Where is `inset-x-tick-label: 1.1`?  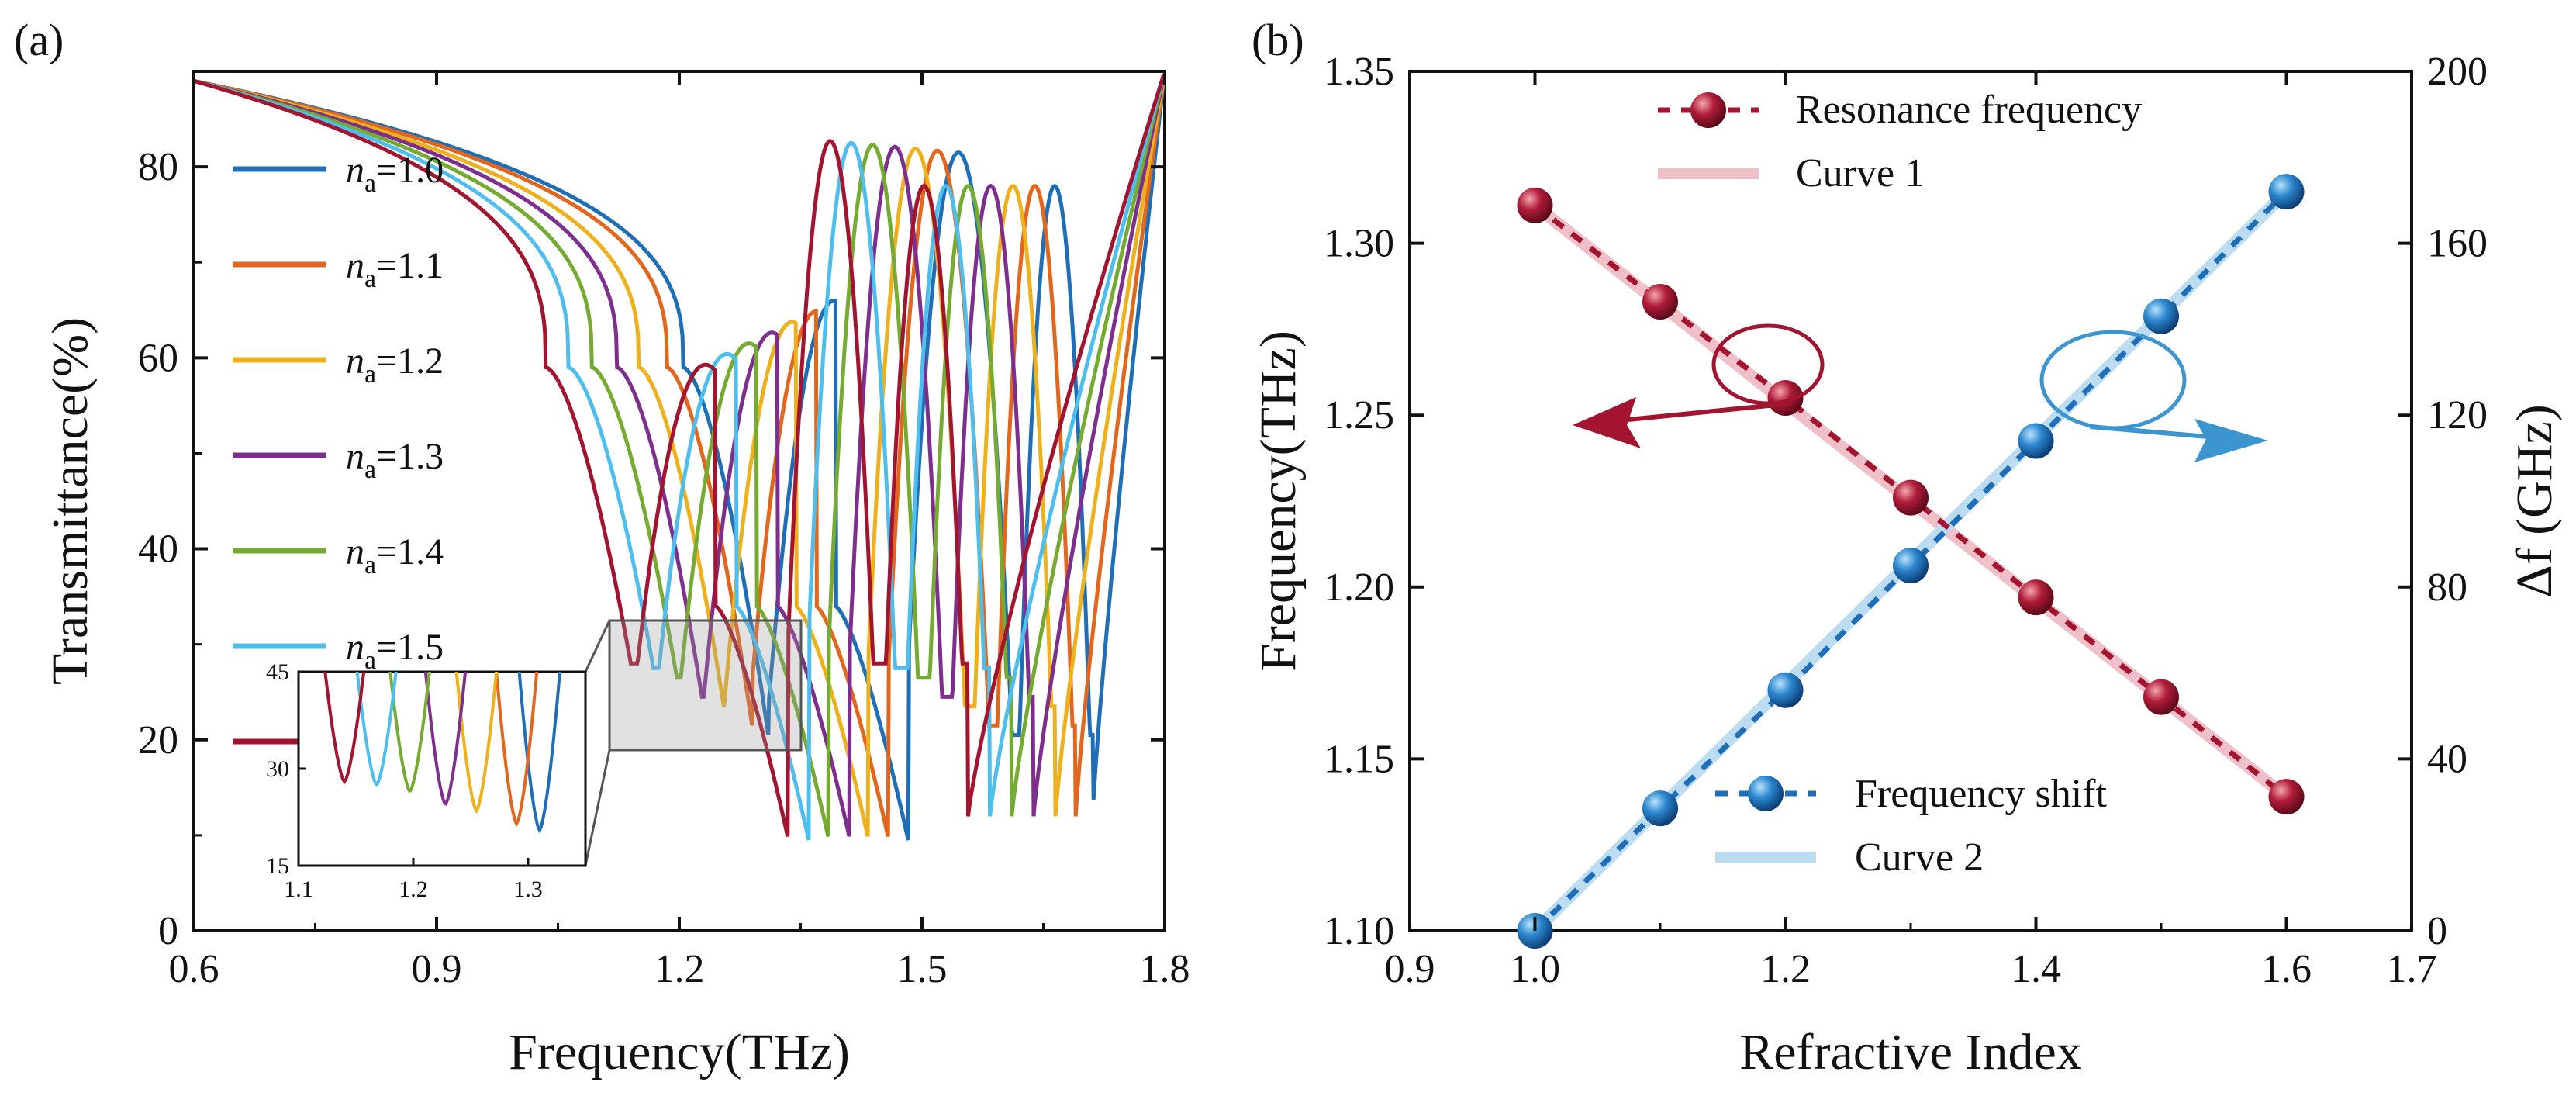
inset-x-tick-label: 1.1 is located at coordinates (298, 890).